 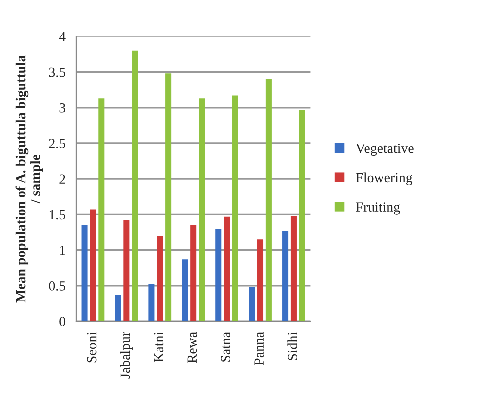 I want to click on y-tick-label: 0, so click(x=63, y=321).